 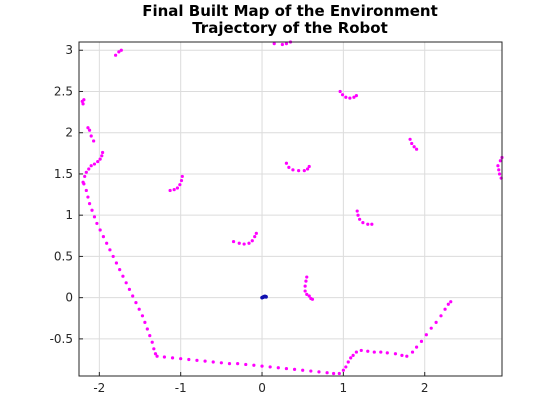 What do you see at coordinates (61, 339) in the screenshot?
I see `y-tick-label: -0.5` at bounding box center [61, 339].